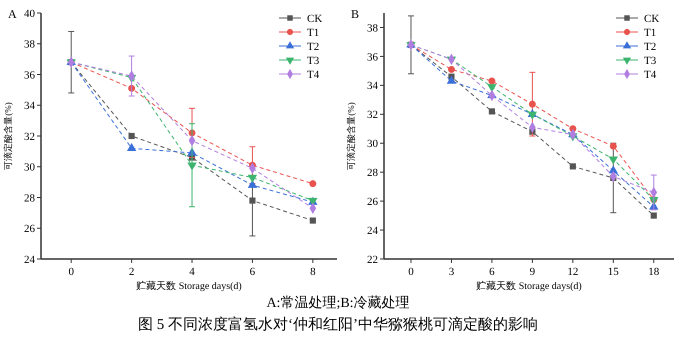 The height and width of the screenshot is (340, 676). Describe the element at coordinates (338, 324) in the screenshot. I see `caption: 图 5 不同浓度富氢水对‘仲和红阳’中华猕猴桃可滴定酸的影响` at that location.